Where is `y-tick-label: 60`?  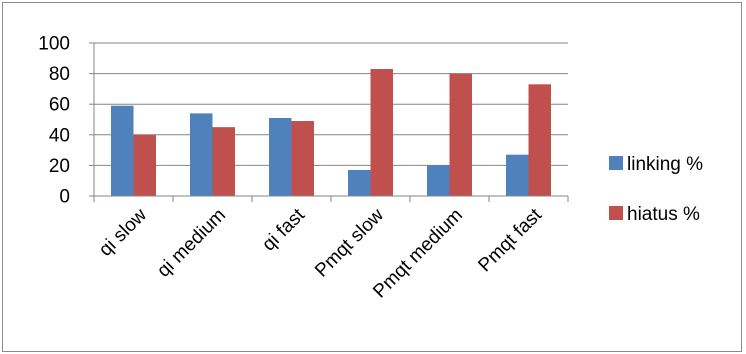
y-tick-label: 60 is located at coordinates (59, 105).